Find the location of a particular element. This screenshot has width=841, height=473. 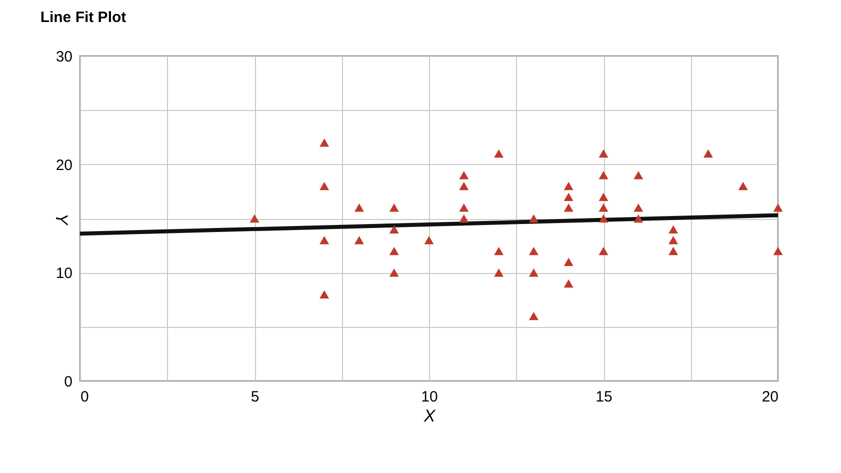

y-axis-title: Y is located at coordinates (61, 219).